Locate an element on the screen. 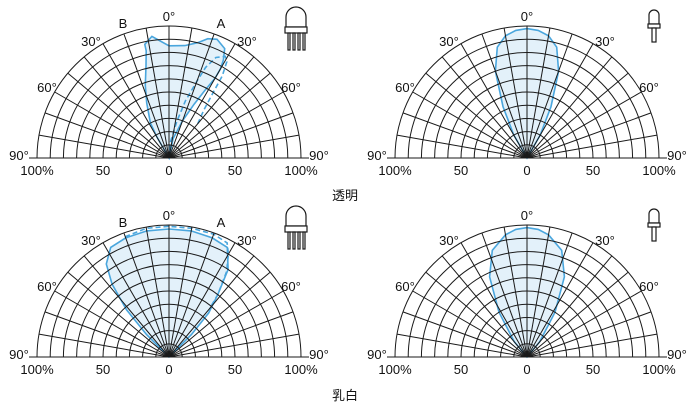 The height and width of the screenshot is (408, 691). caption-milky-white: 乳白 is located at coordinates (345, 396).